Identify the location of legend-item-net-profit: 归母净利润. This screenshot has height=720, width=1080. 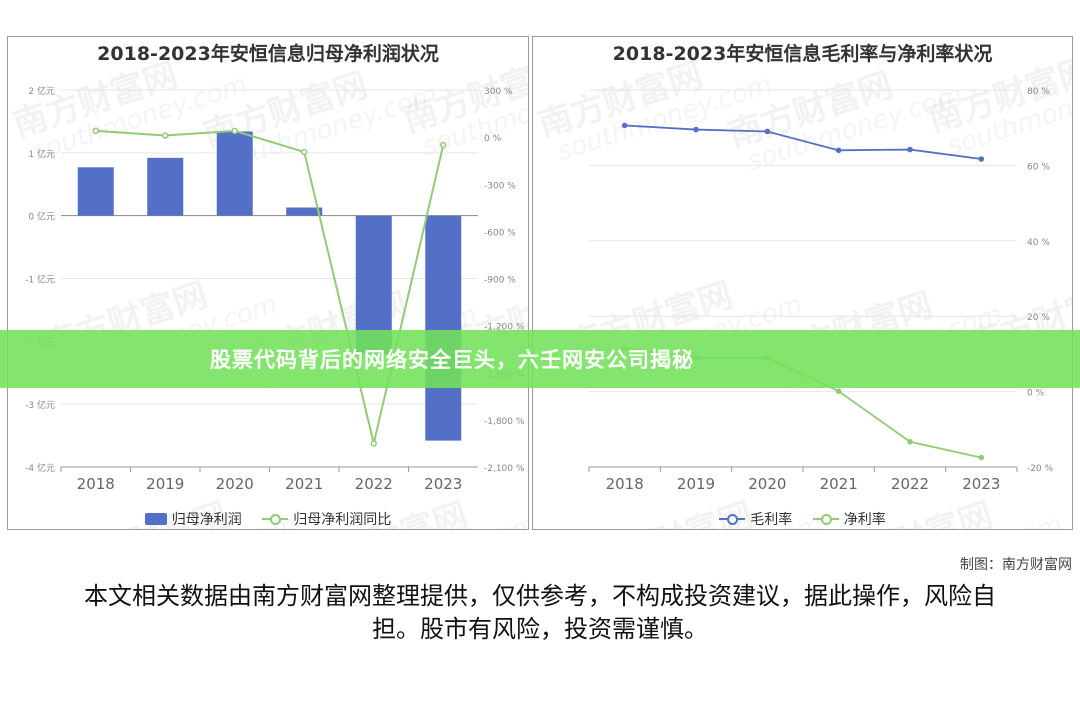
(193, 519).